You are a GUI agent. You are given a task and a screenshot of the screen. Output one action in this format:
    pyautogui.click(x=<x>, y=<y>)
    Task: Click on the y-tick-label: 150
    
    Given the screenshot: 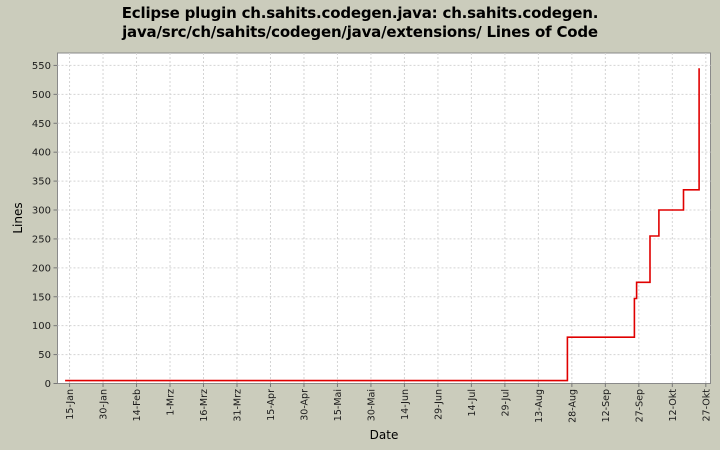 What is the action you would take?
    pyautogui.click(x=41, y=297)
    